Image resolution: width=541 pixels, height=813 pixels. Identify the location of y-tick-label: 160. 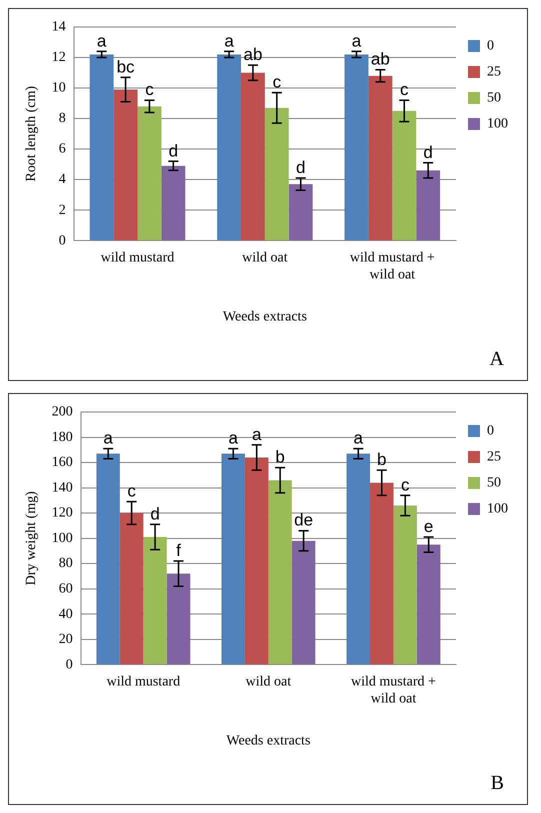
(62, 462).